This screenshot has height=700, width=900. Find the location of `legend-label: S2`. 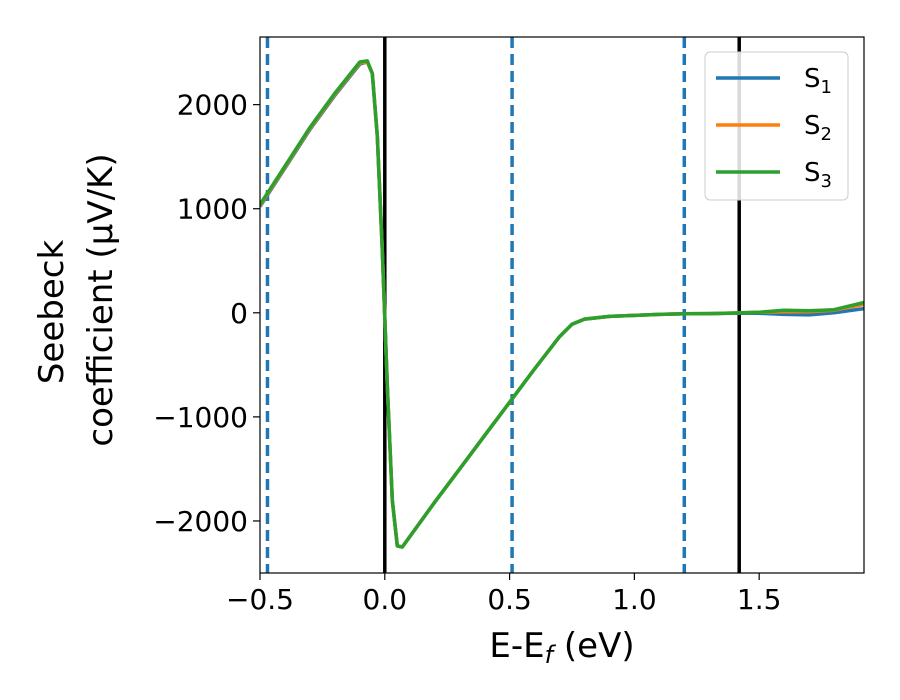

legend-label: S2 is located at coordinates (818, 128).